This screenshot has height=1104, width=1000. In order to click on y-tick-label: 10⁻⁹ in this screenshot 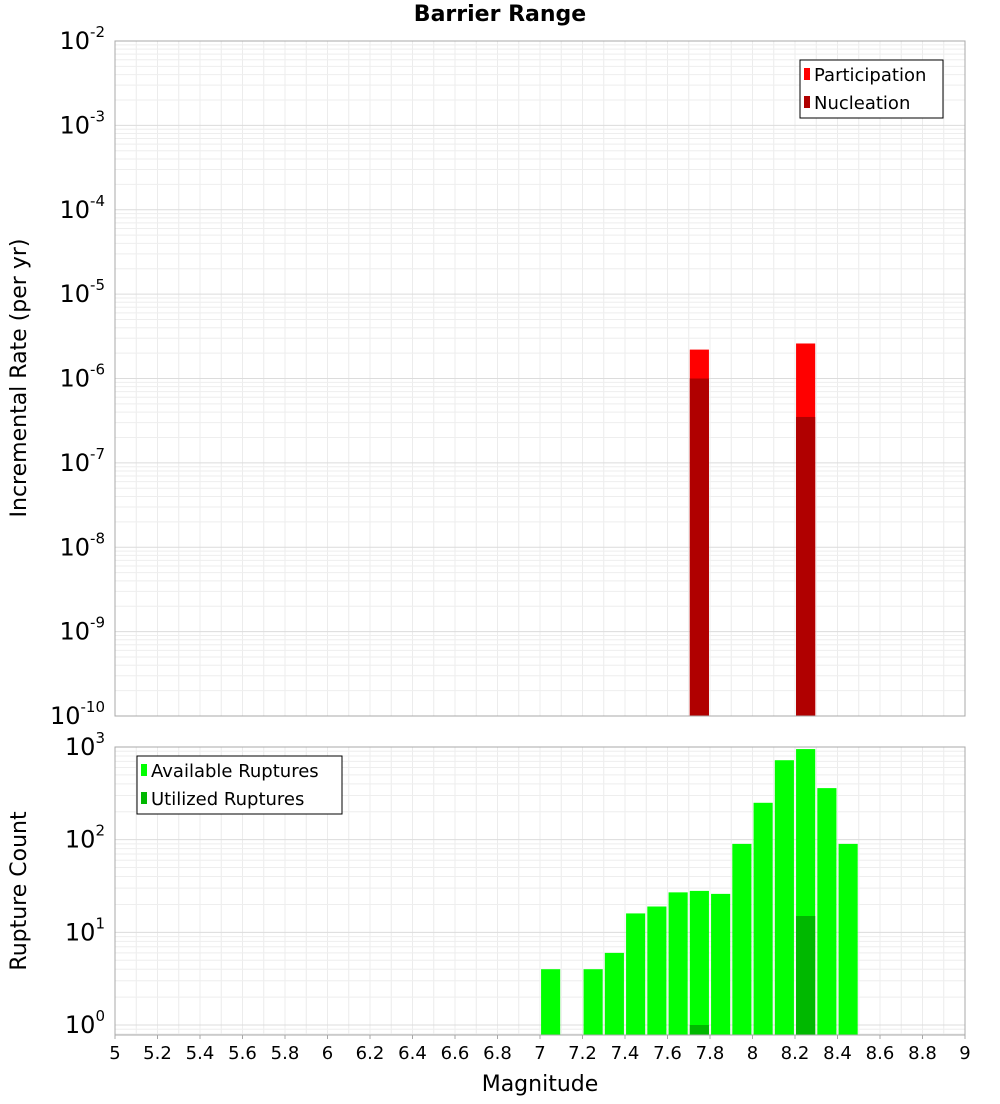, I will do `click(82, 630)`.